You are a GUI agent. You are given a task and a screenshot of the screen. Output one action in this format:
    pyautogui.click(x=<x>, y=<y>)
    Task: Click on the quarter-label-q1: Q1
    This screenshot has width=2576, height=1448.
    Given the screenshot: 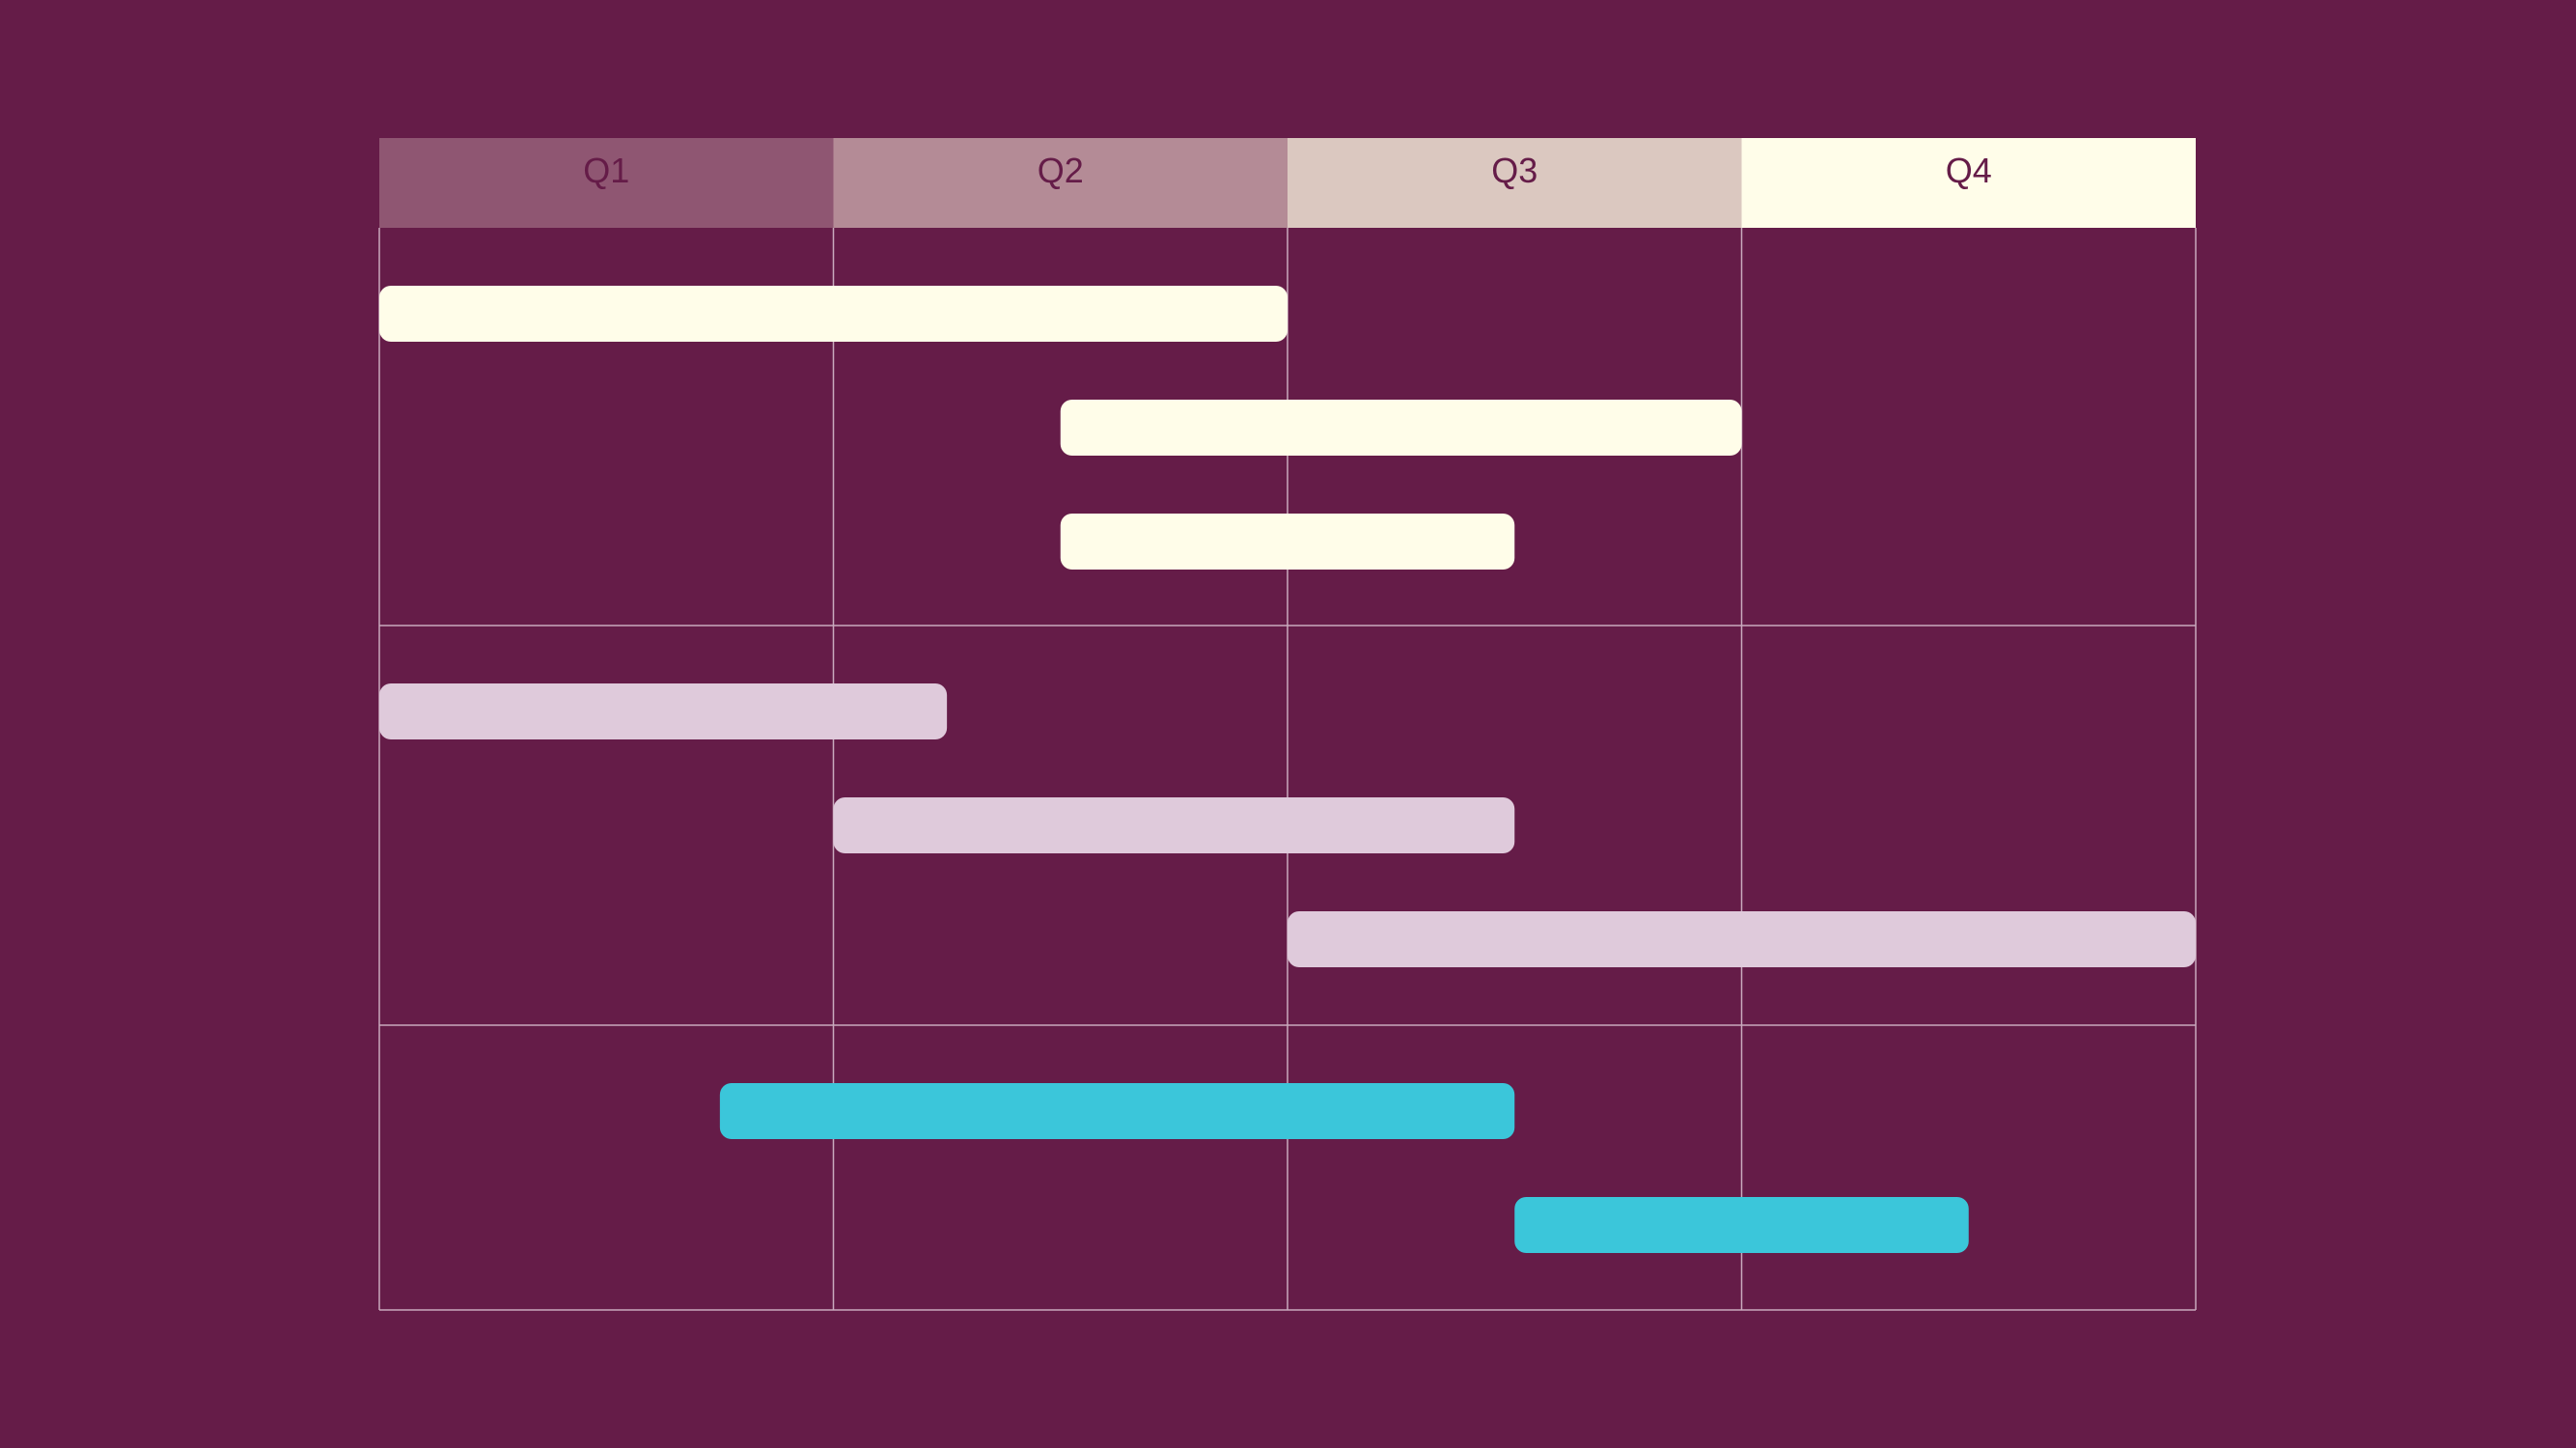 What is the action you would take?
    pyautogui.click(x=606, y=171)
    